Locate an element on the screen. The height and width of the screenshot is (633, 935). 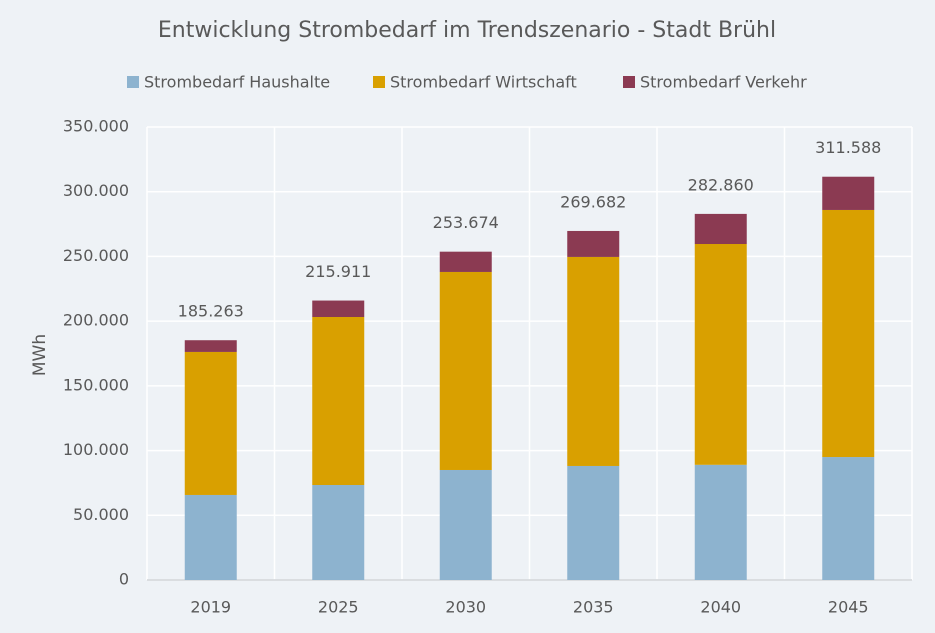
y-tick-label: 350.000 is located at coordinates (96, 126).